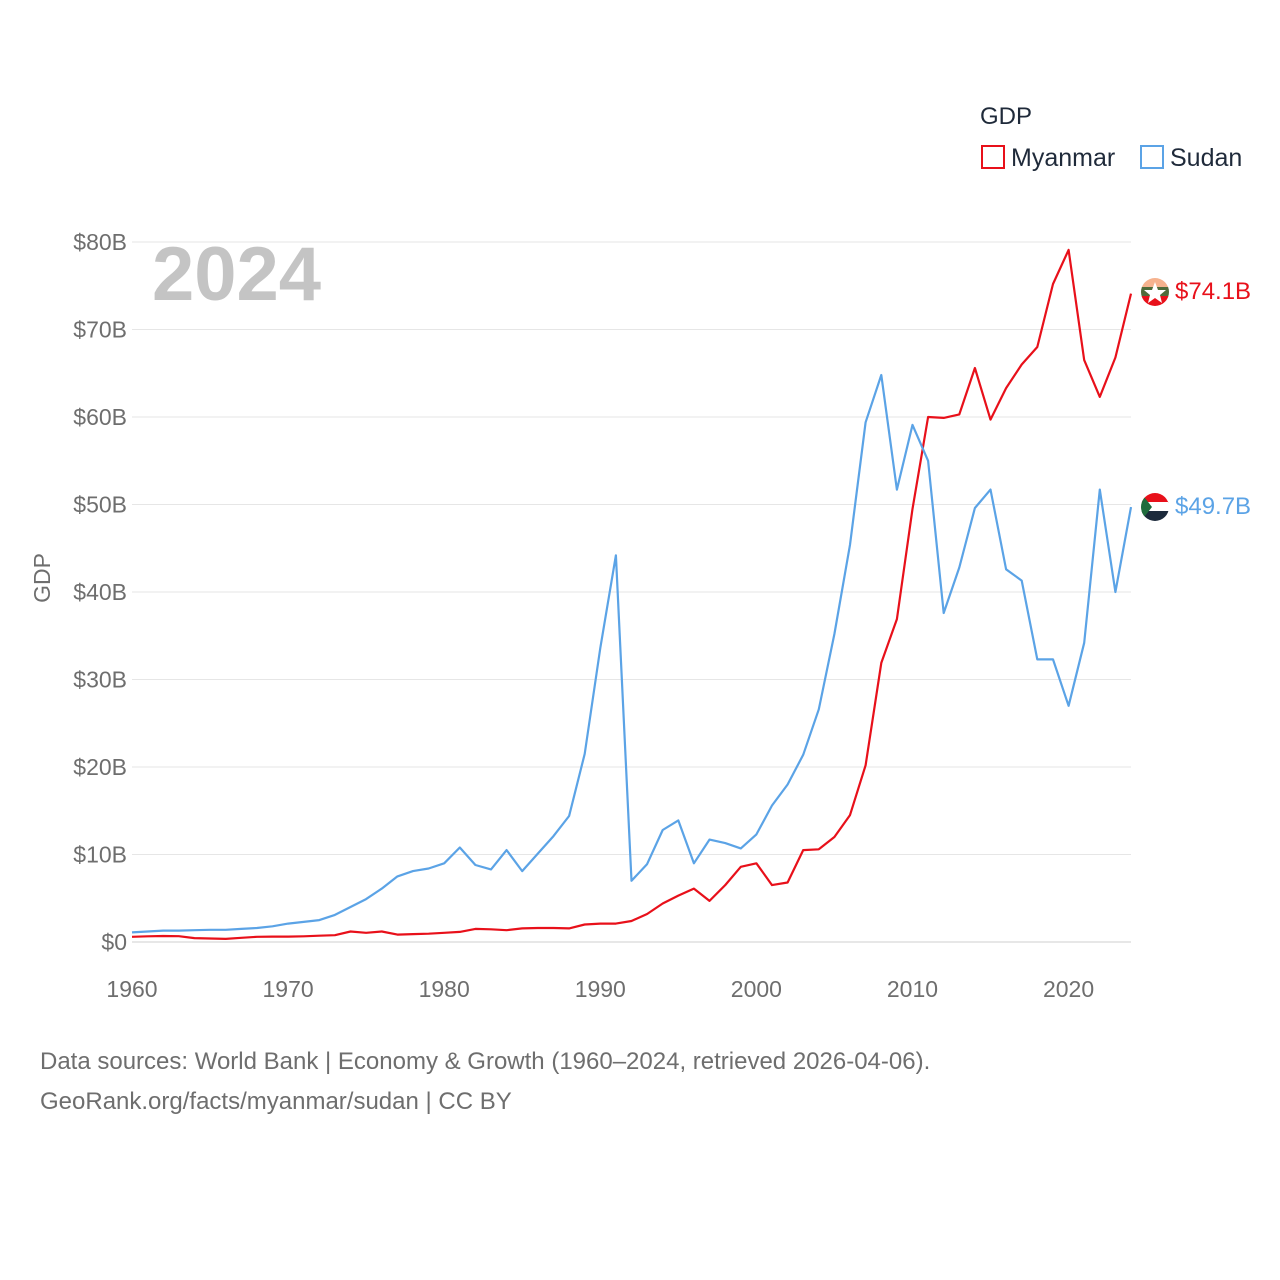  I want to click on legend-swatch-sudan, so click(1152, 157).